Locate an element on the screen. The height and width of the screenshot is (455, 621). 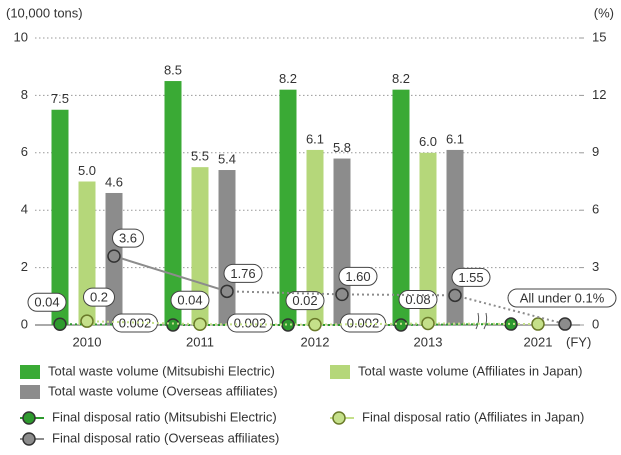
y-tick-label: 4 is located at coordinates (24, 209).